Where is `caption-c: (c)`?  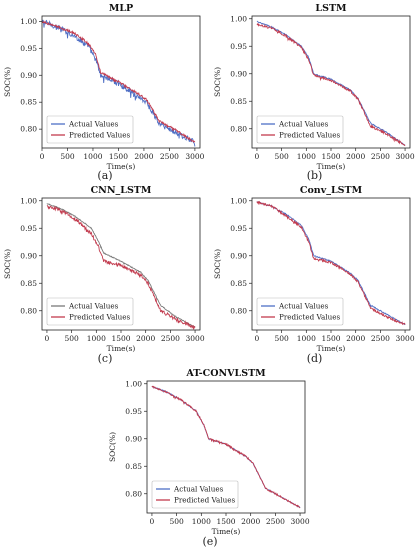
caption-c: (c) is located at coordinates (105, 358).